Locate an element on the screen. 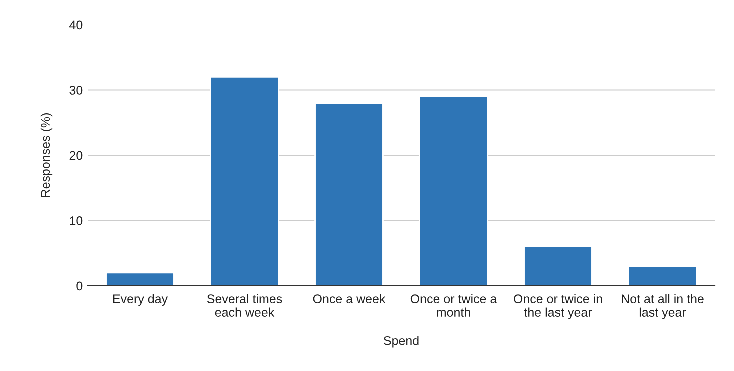  y-tick-label: 10 is located at coordinates (76, 221).